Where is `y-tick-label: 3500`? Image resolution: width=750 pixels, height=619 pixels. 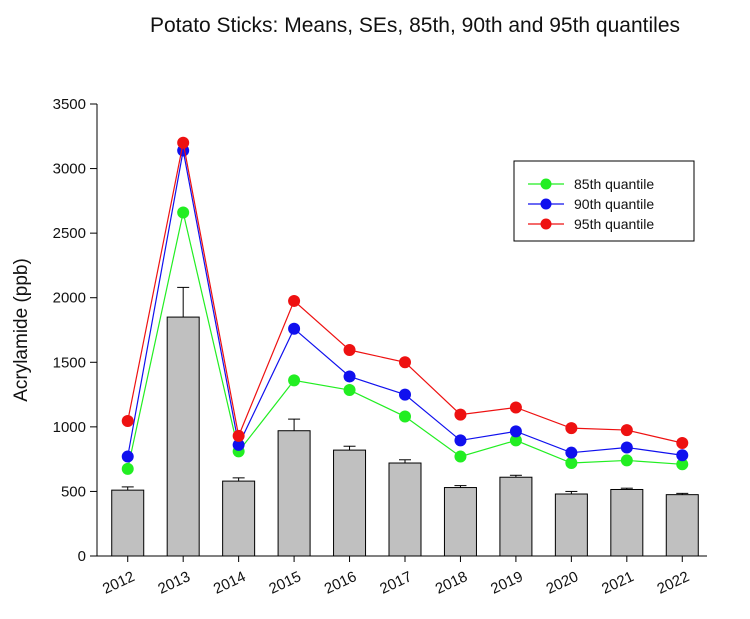
y-tick-label: 3500 is located at coordinates (69, 104).